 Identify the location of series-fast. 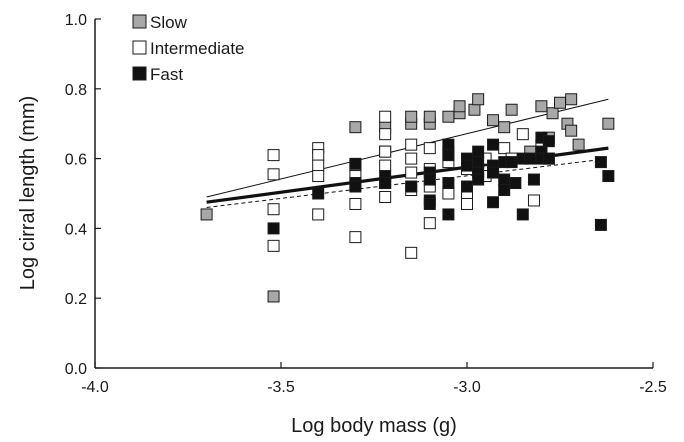
(441, 183).